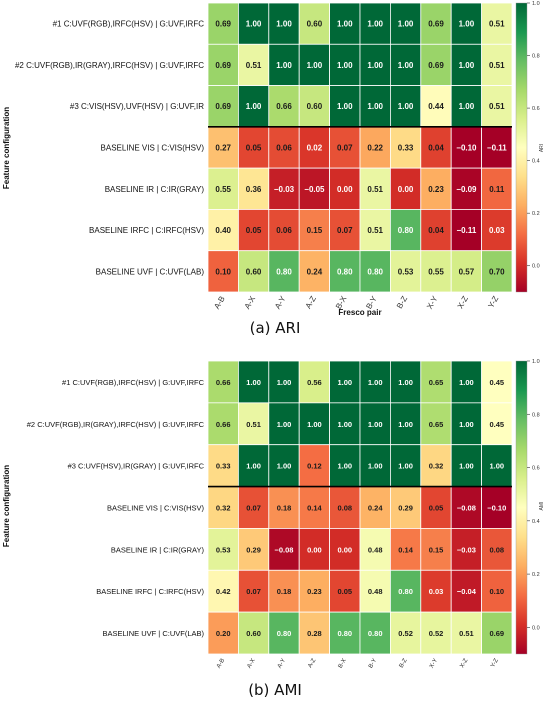 The image size is (550, 704). Describe the element at coordinates (405, 508) in the screenshot. I see `cell-value-label-p2: 0.29` at that location.